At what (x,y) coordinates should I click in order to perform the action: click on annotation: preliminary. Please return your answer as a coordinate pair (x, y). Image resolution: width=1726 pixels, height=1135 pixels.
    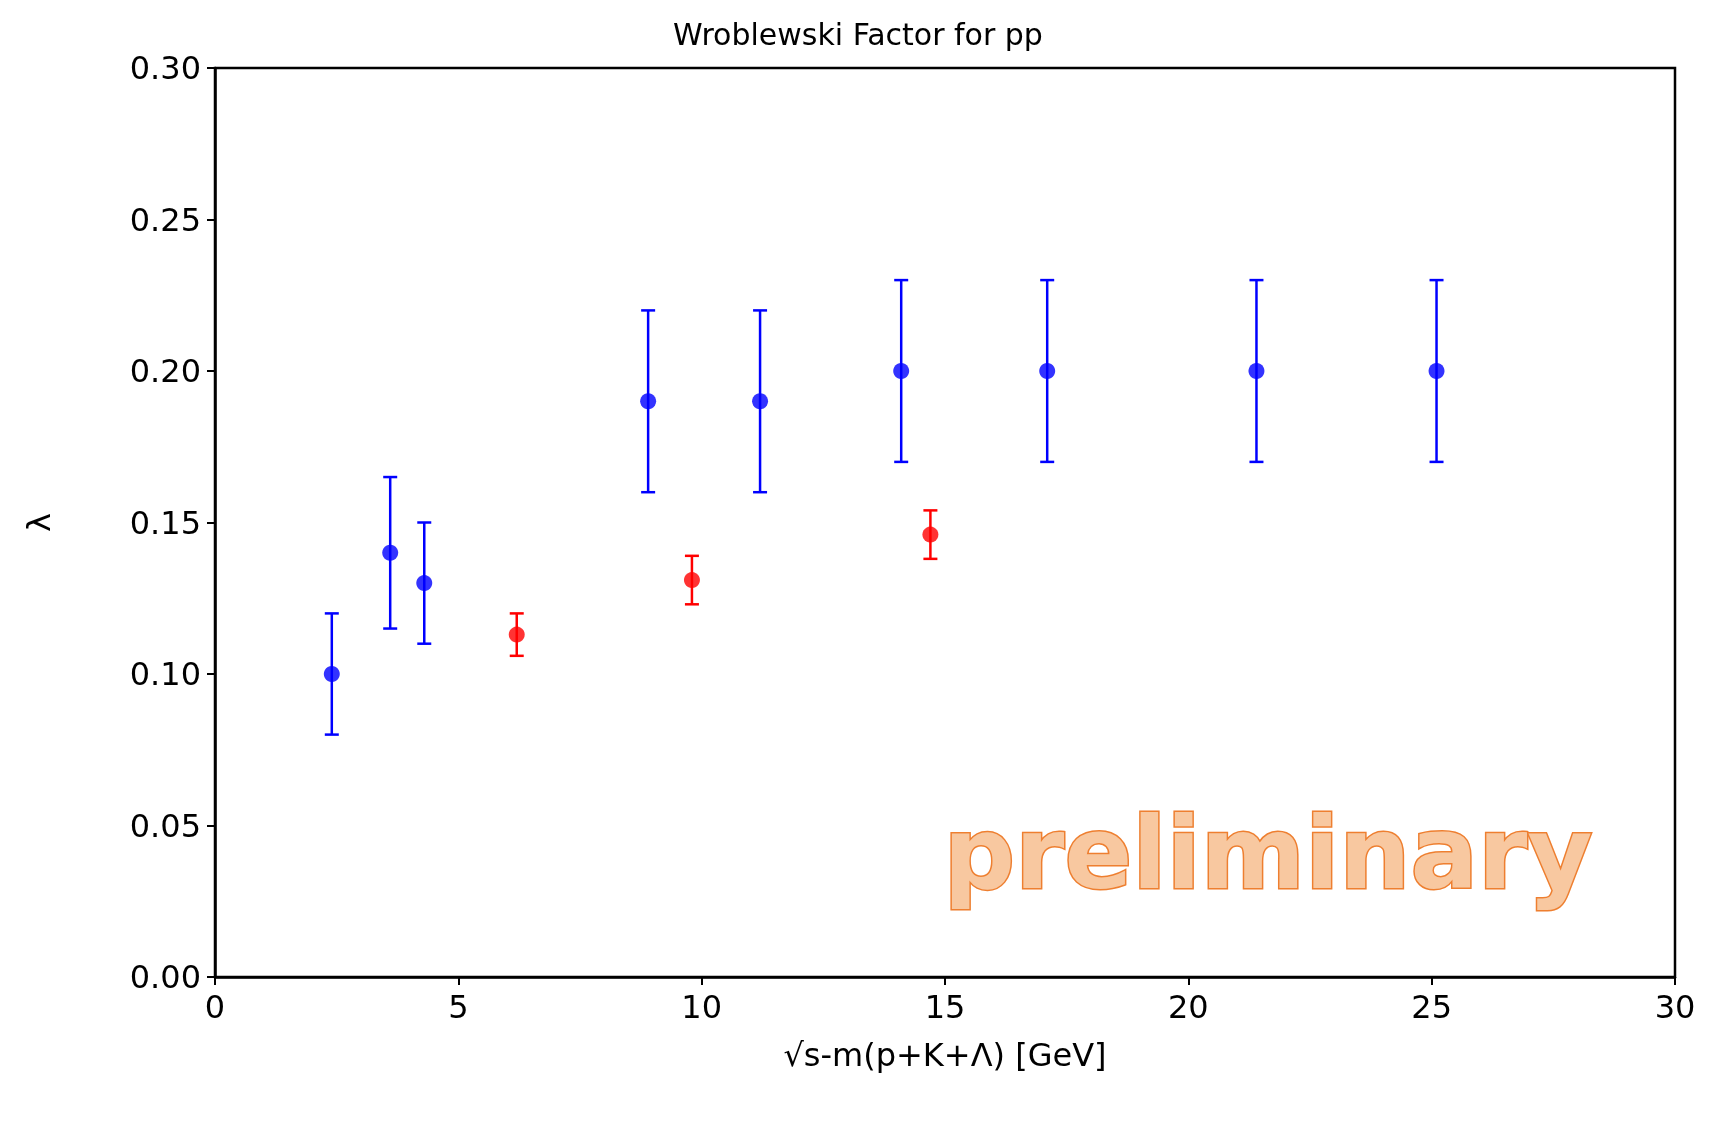
    Looking at the image, I should click on (1268, 853).